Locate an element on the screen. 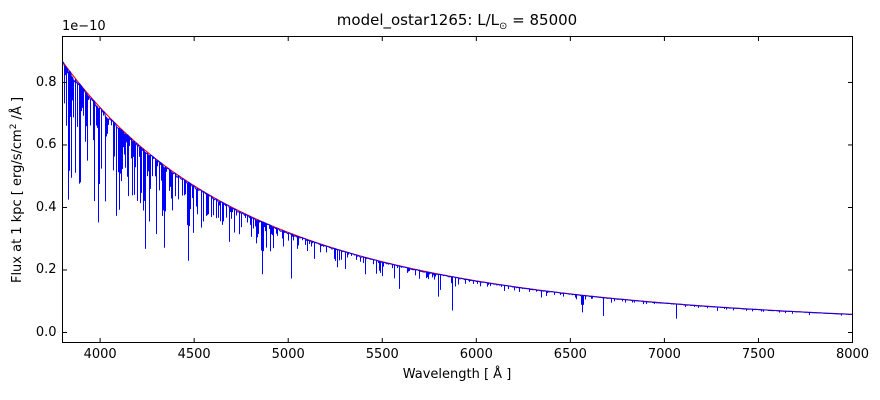 The image size is (880, 400). x-tick-label: 6000 is located at coordinates (476, 354).